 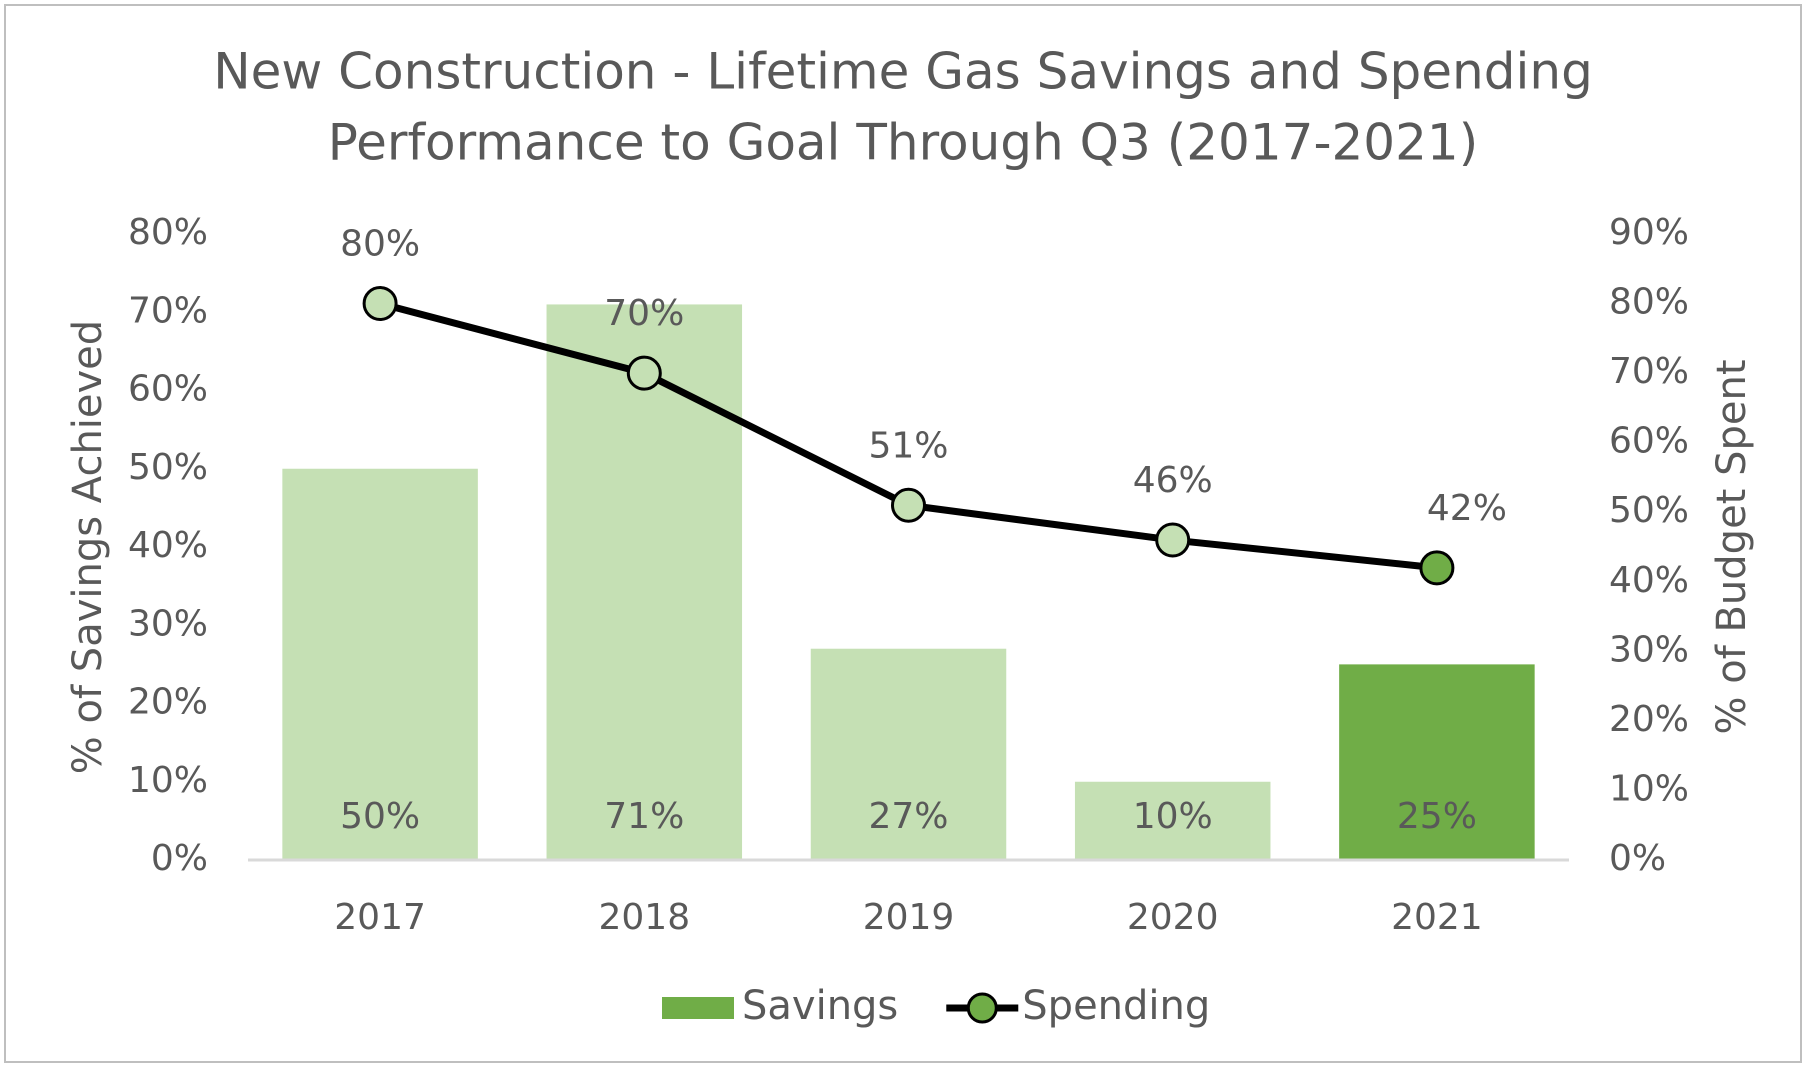 I want to click on y-tick-label: 40%, so click(x=168, y=545).